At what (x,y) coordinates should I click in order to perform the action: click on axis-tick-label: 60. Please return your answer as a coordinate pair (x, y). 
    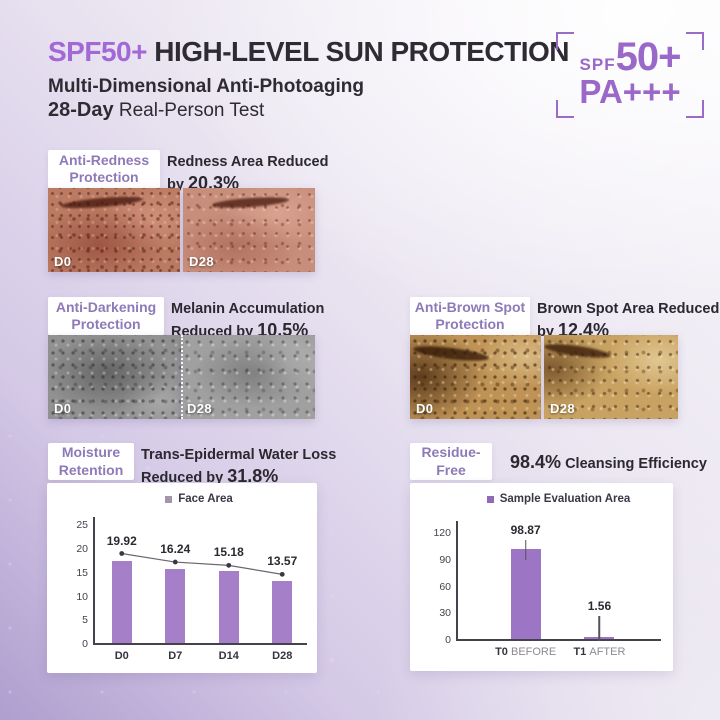
    Looking at the image, I should click on (445, 586).